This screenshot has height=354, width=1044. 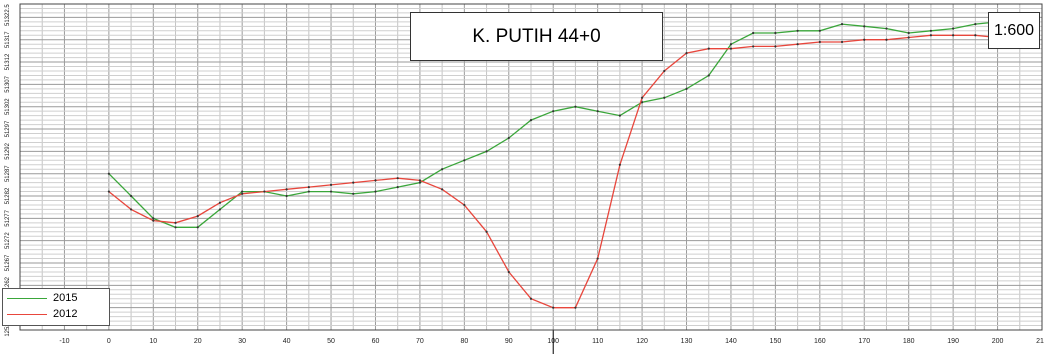 I want to click on y-tick-label: 51267, so click(x=8, y=262).